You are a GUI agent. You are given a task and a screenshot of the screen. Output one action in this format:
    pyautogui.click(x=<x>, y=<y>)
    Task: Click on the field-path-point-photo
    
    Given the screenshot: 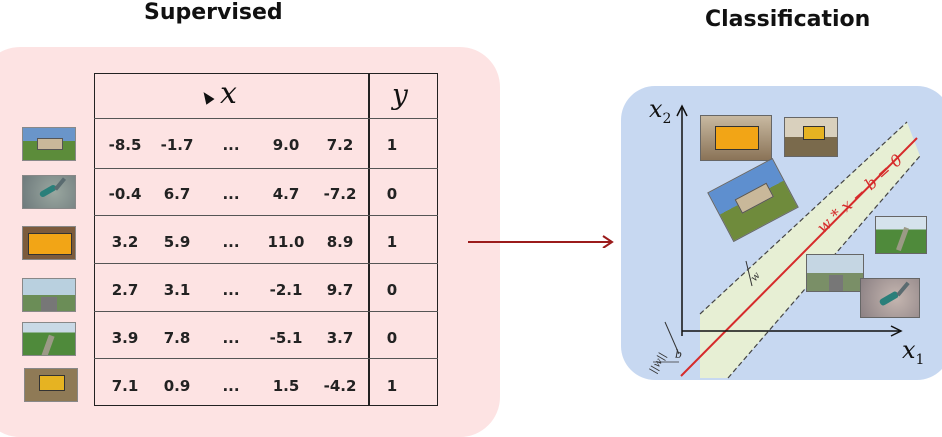 What is the action you would take?
    pyautogui.click(x=901, y=235)
    